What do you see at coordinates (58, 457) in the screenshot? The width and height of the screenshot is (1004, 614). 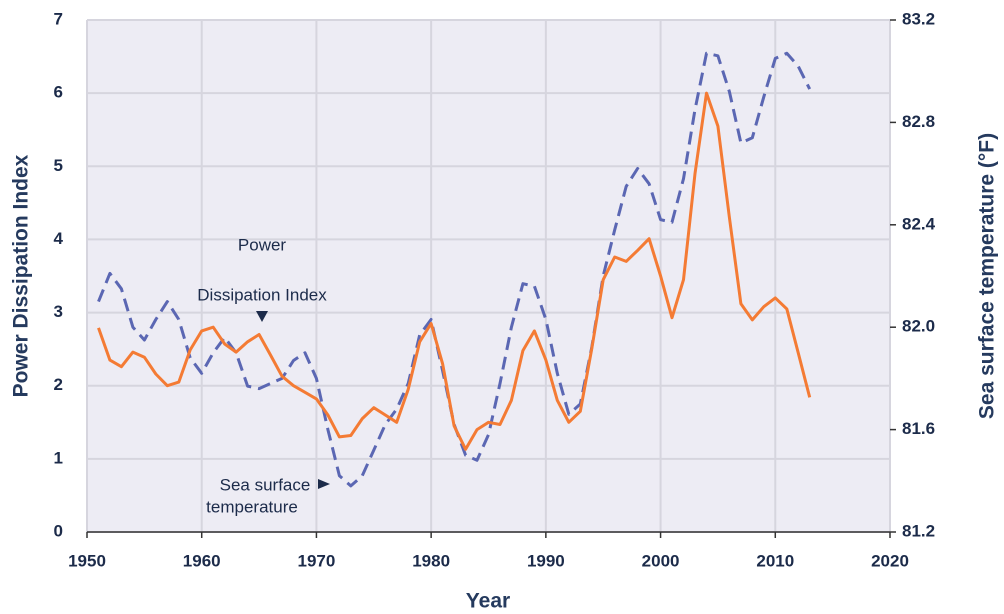 I see `y-tick-label: 1` at bounding box center [58, 457].